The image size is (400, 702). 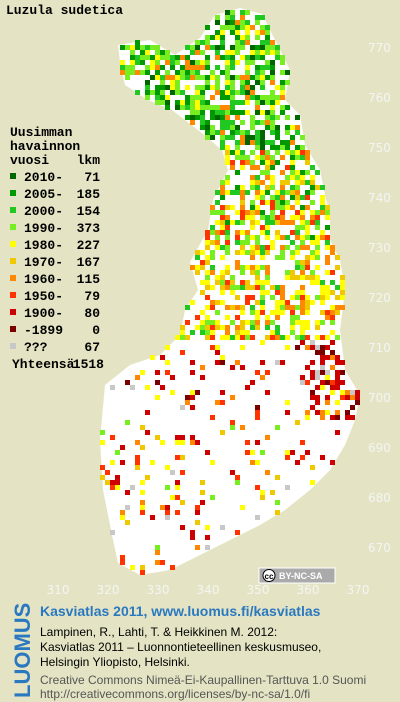 What do you see at coordinates (89, 160) in the screenshot?
I see `legend-count-heading: lkm` at bounding box center [89, 160].